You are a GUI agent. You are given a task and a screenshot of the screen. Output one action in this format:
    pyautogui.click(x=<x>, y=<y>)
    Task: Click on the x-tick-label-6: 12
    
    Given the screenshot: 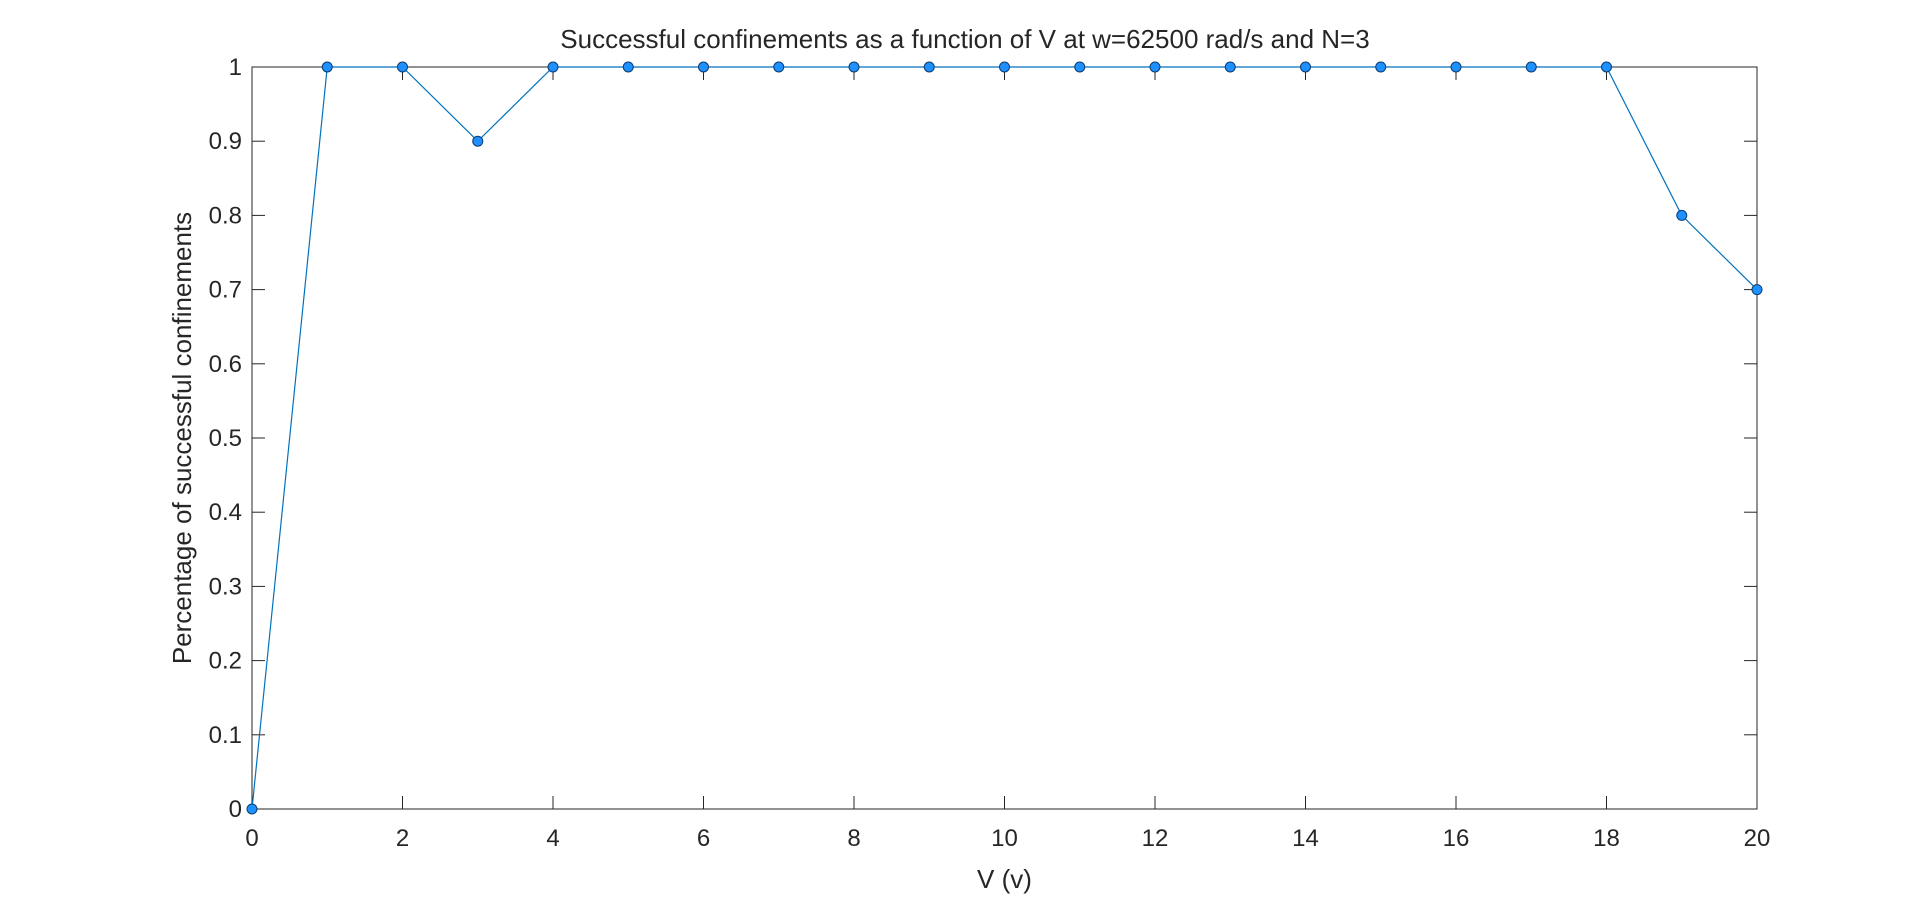 What is the action you would take?
    pyautogui.click(x=1155, y=838)
    